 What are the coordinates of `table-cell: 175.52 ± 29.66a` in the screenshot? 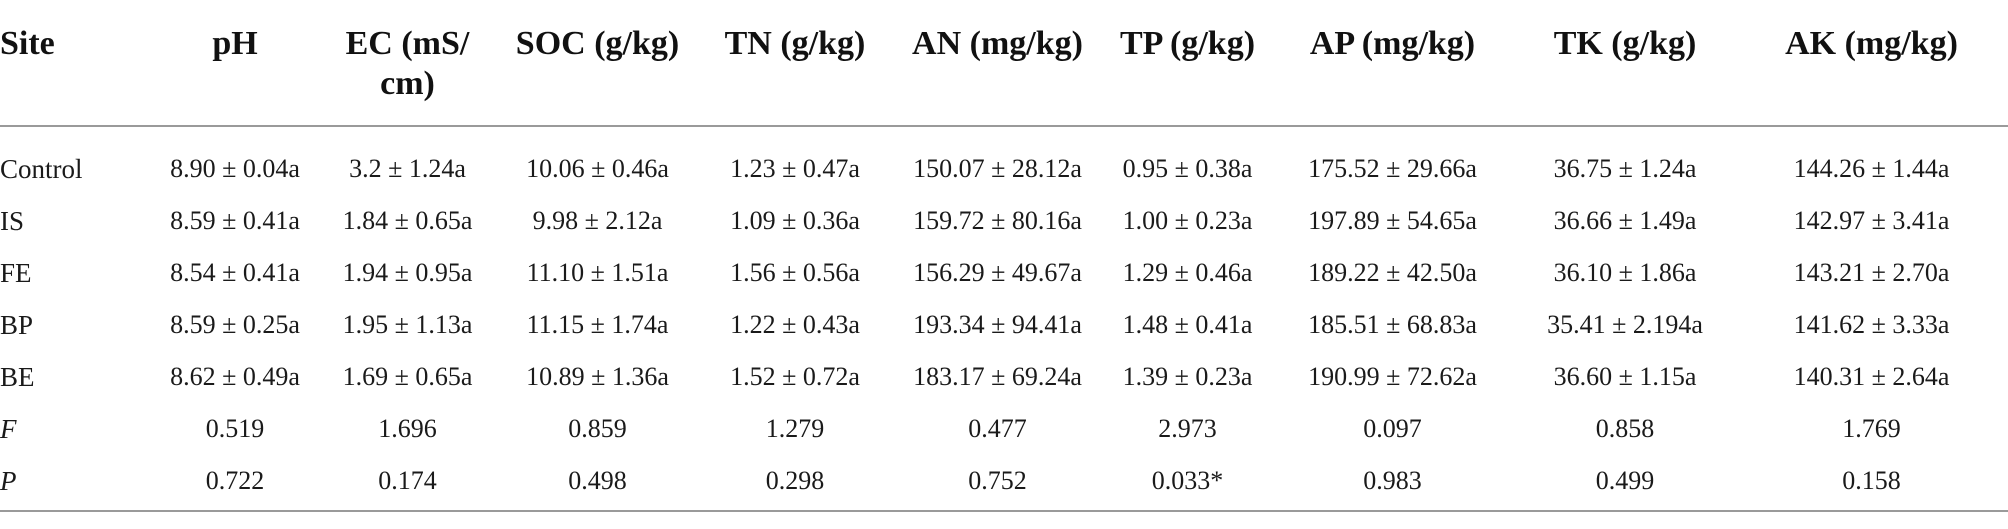 It's located at (1392, 168).